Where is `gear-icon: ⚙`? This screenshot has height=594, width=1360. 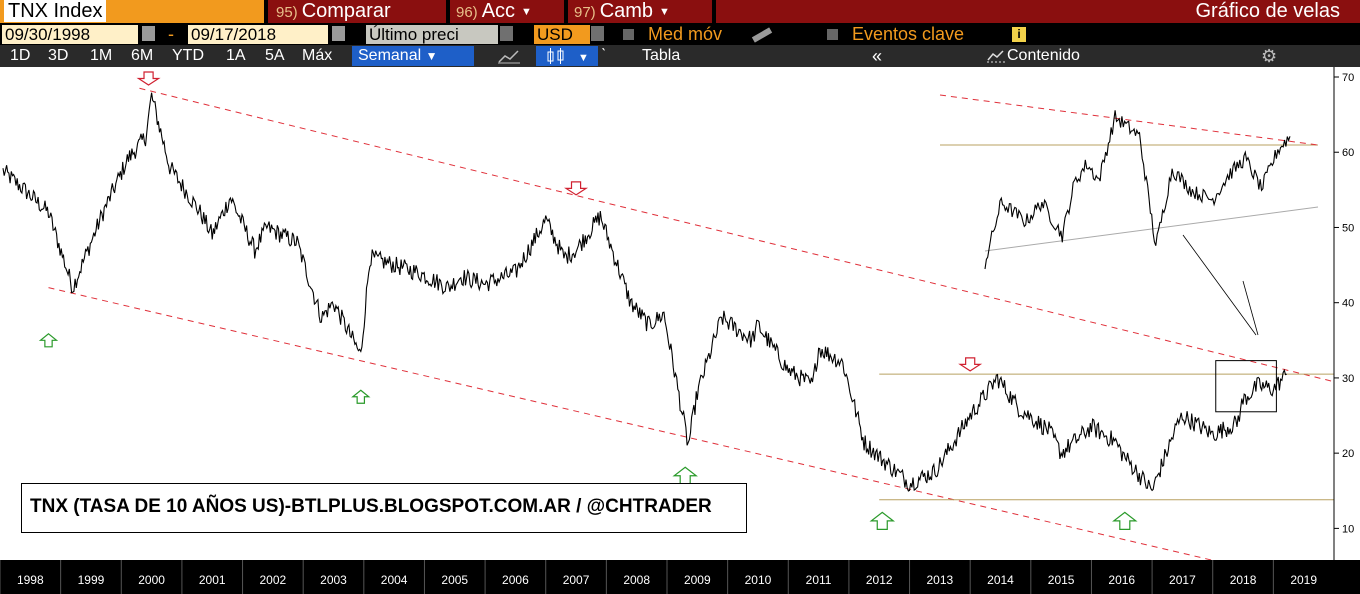
gear-icon: ⚙ is located at coordinates (1269, 56).